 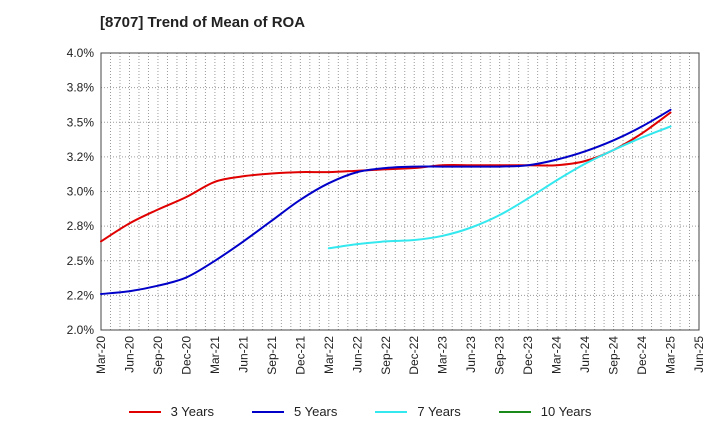 What do you see at coordinates (443, 355) in the screenshot?
I see `x-tick-label: Mar-23` at bounding box center [443, 355].